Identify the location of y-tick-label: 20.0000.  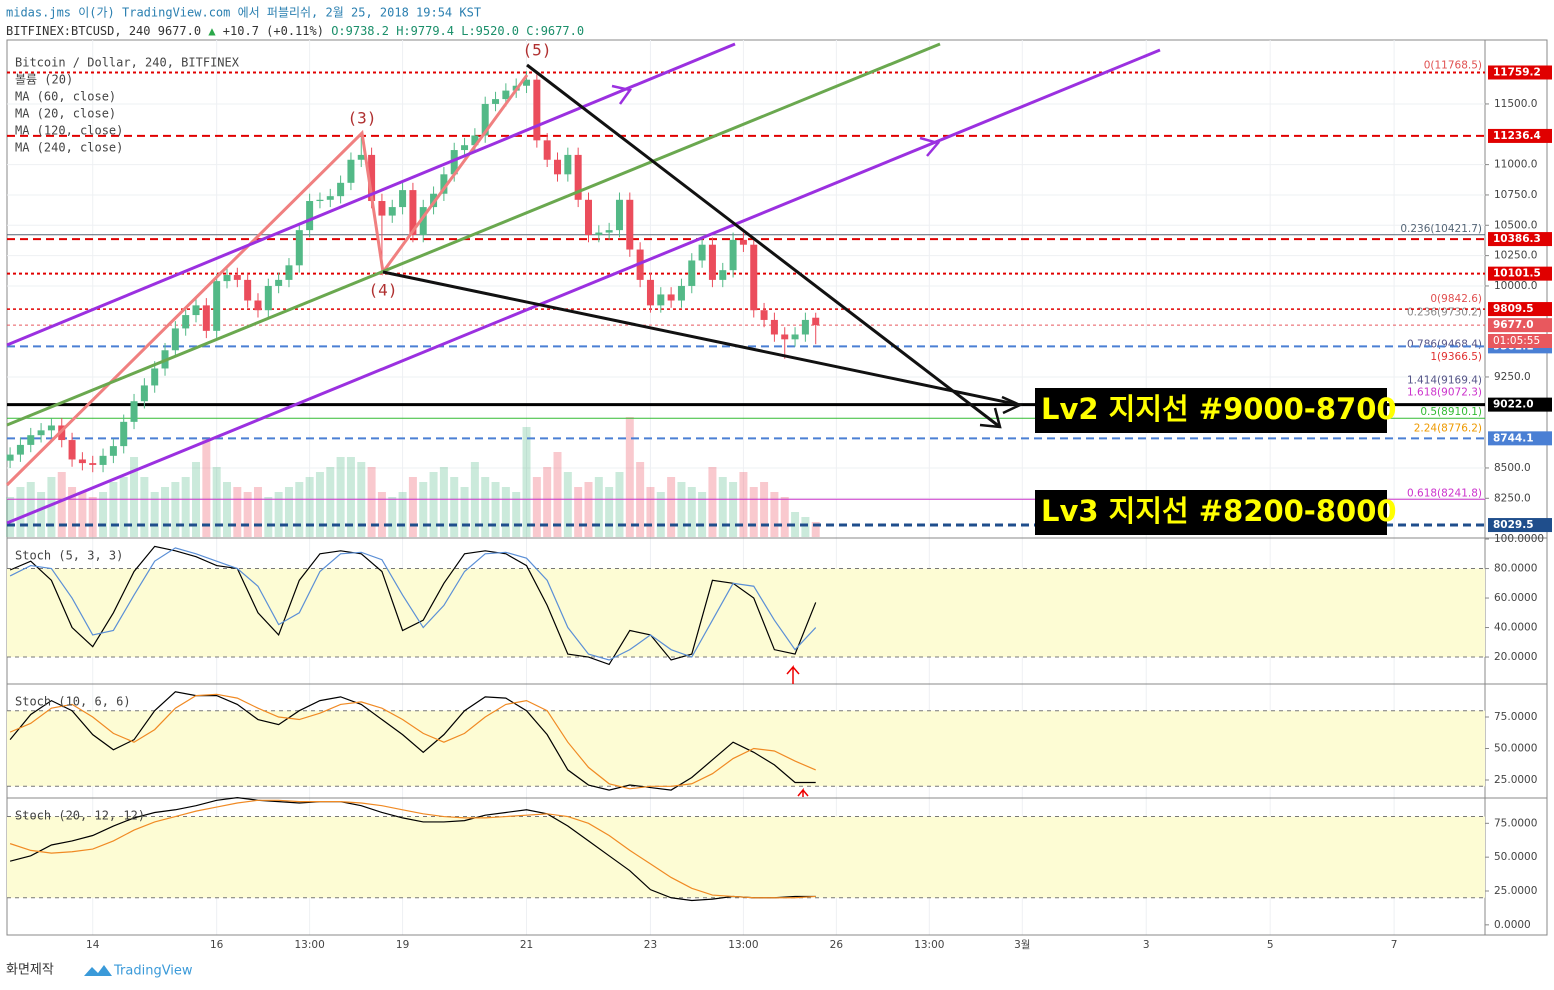
(1515, 657).